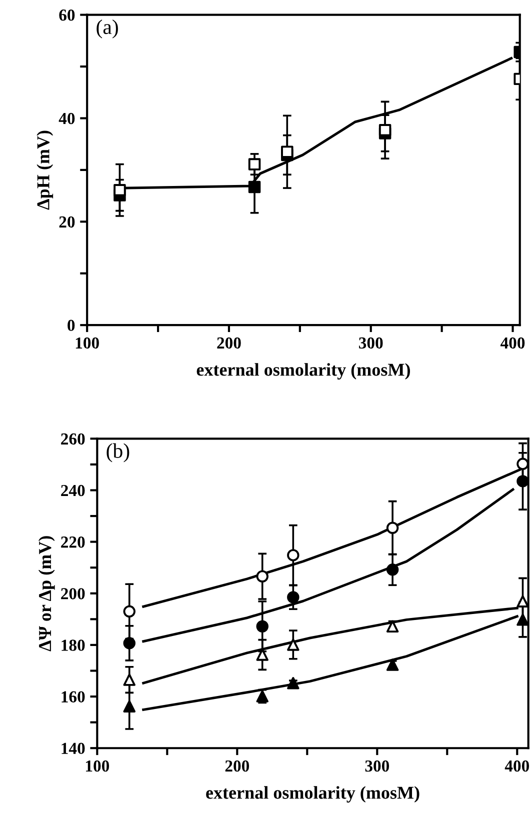 This screenshot has height=823, width=531. Describe the element at coordinates (46, 594) in the screenshot. I see `y-axis-title: ΔΨ or Δp (mV)` at that location.